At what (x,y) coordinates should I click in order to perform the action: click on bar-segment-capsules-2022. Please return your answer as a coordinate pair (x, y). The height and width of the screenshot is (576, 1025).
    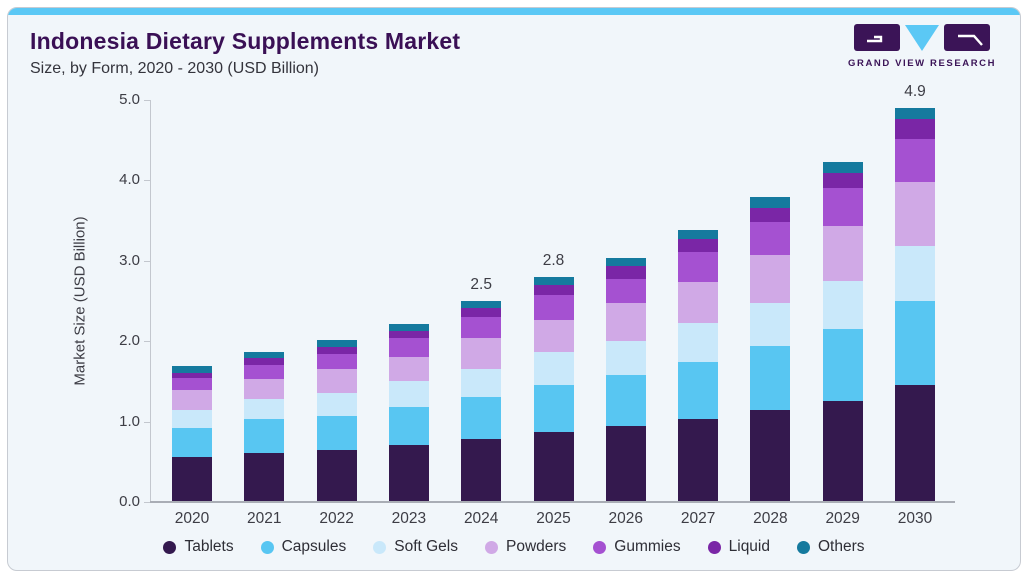
    Looking at the image, I should click on (336, 432).